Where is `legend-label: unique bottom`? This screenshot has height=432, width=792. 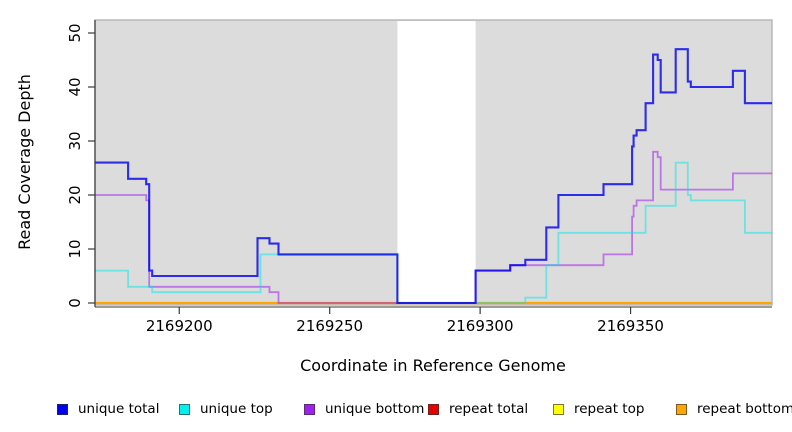 legend-label: unique bottom is located at coordinates (375, 409).